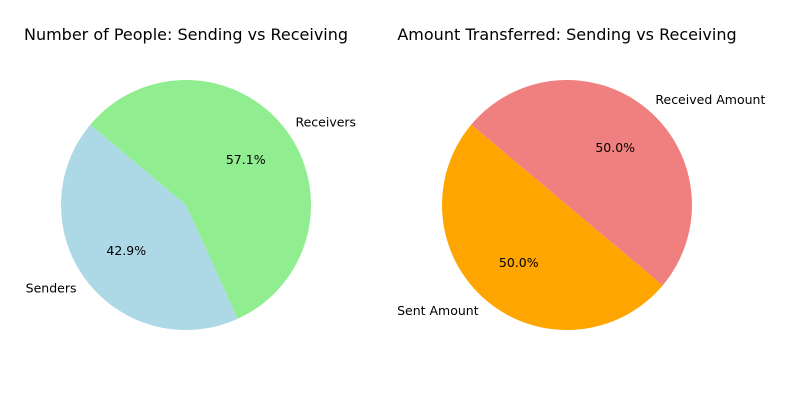  I want to click on pie-slice-received-amount, so click(581, 183).